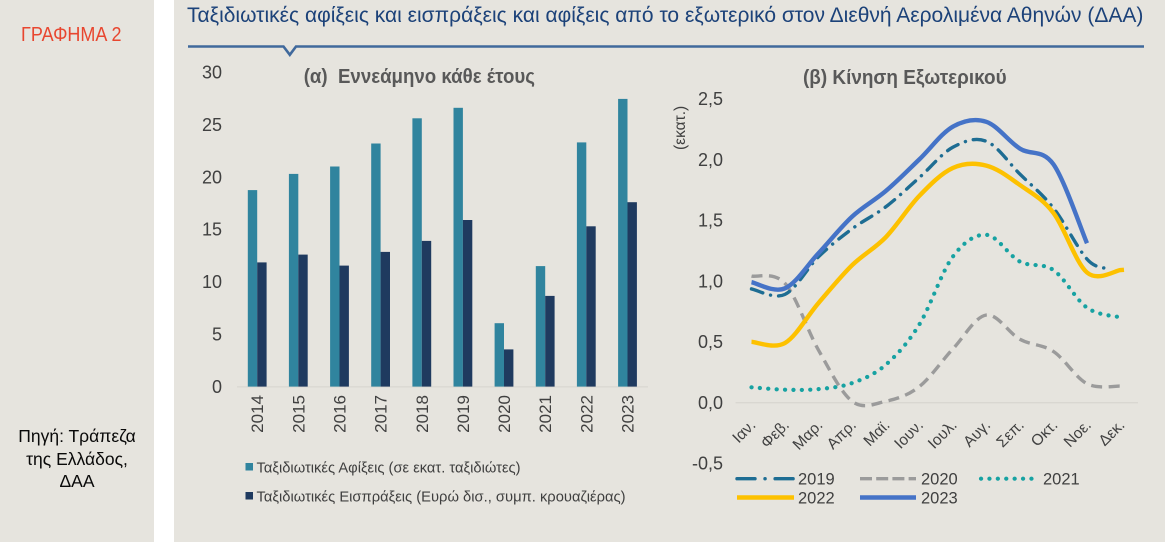 This screenshot has height=542, width=1165. Describe the element at coordinates (775, 434) in the screenshot. I see `svg-text: Φεβ.` at that location.